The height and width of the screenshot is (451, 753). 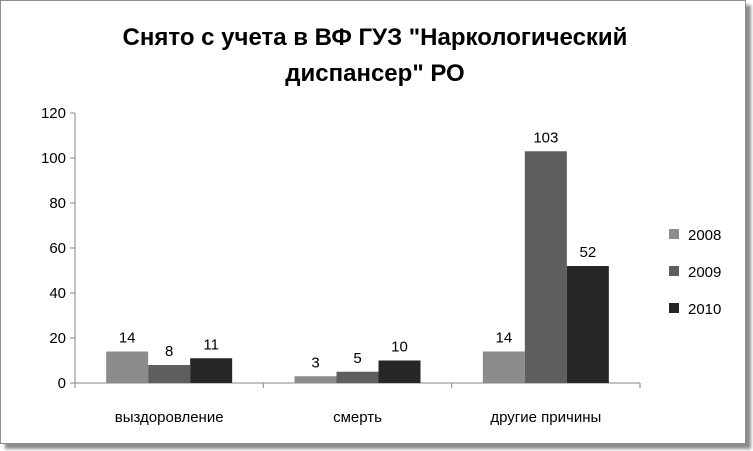 I want to click on legend-label: 2010, so click(x=704, y=309).